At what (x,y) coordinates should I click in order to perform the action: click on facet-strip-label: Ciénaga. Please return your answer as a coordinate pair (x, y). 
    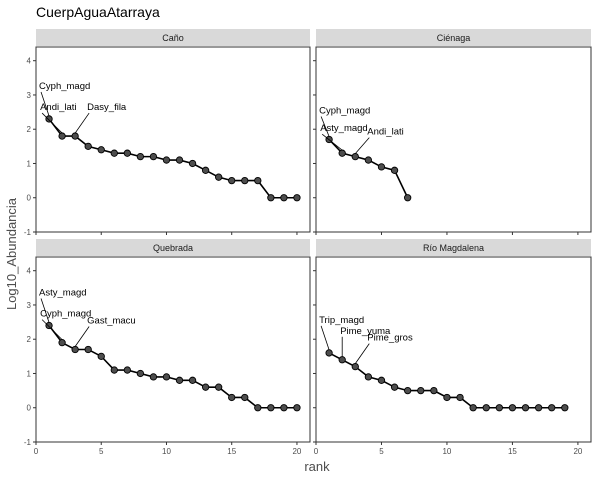
    Looking at the image, I should click on (454, 38).